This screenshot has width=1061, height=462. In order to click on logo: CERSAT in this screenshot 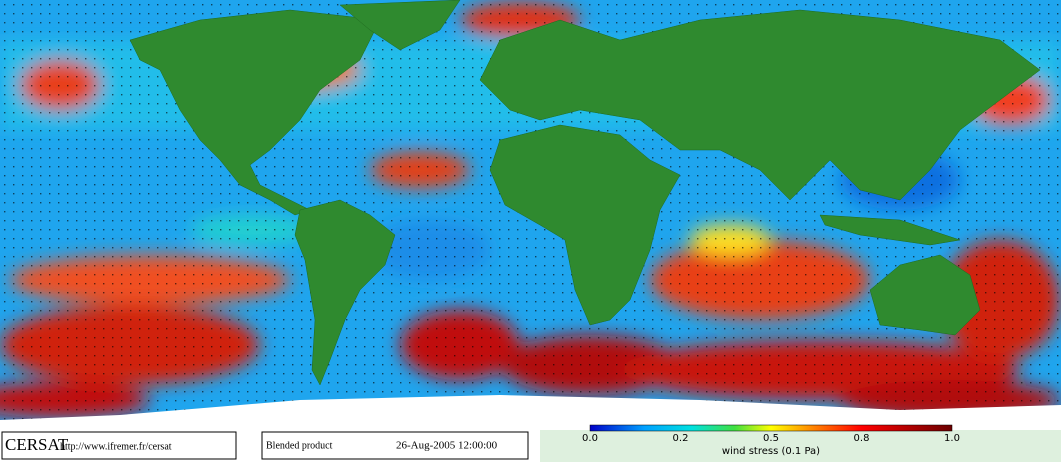, I will do `click(37, 444)`.